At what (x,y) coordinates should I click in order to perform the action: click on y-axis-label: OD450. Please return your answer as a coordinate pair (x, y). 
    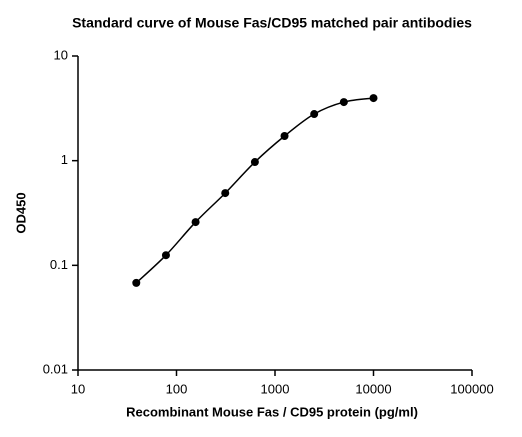
    Looking at the image, I should click on (20, 212).